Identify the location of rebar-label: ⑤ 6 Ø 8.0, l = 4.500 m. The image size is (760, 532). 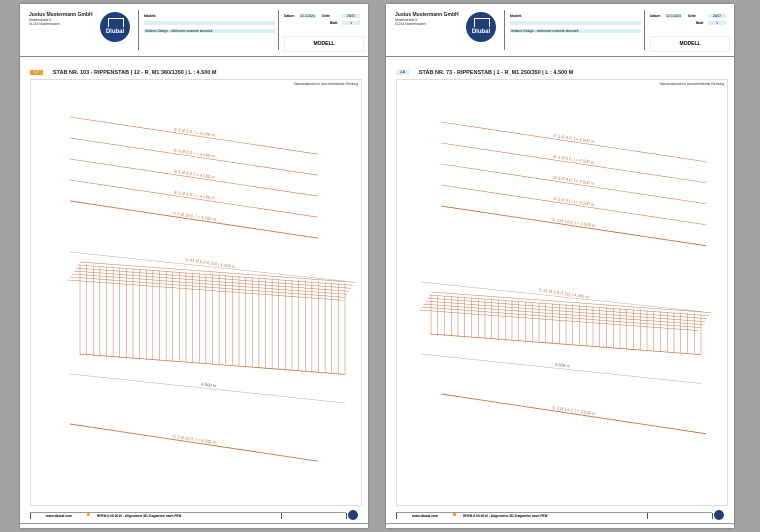
(194, 132).